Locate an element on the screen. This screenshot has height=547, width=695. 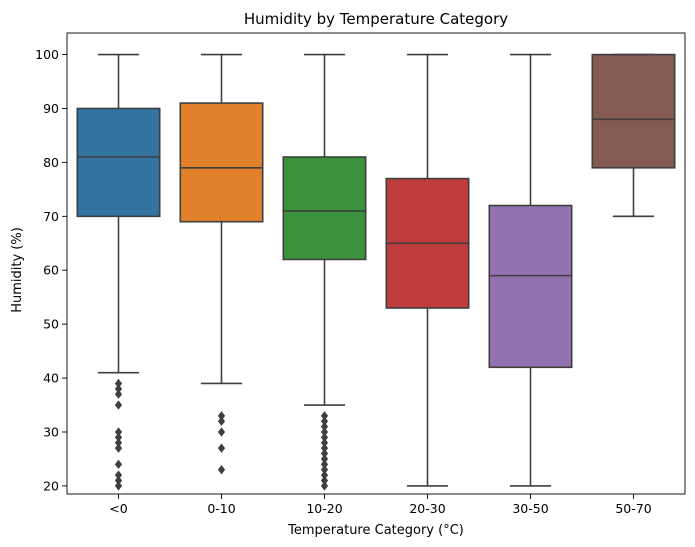
x-tick-label: <0 is located at coordinates (118, 508).